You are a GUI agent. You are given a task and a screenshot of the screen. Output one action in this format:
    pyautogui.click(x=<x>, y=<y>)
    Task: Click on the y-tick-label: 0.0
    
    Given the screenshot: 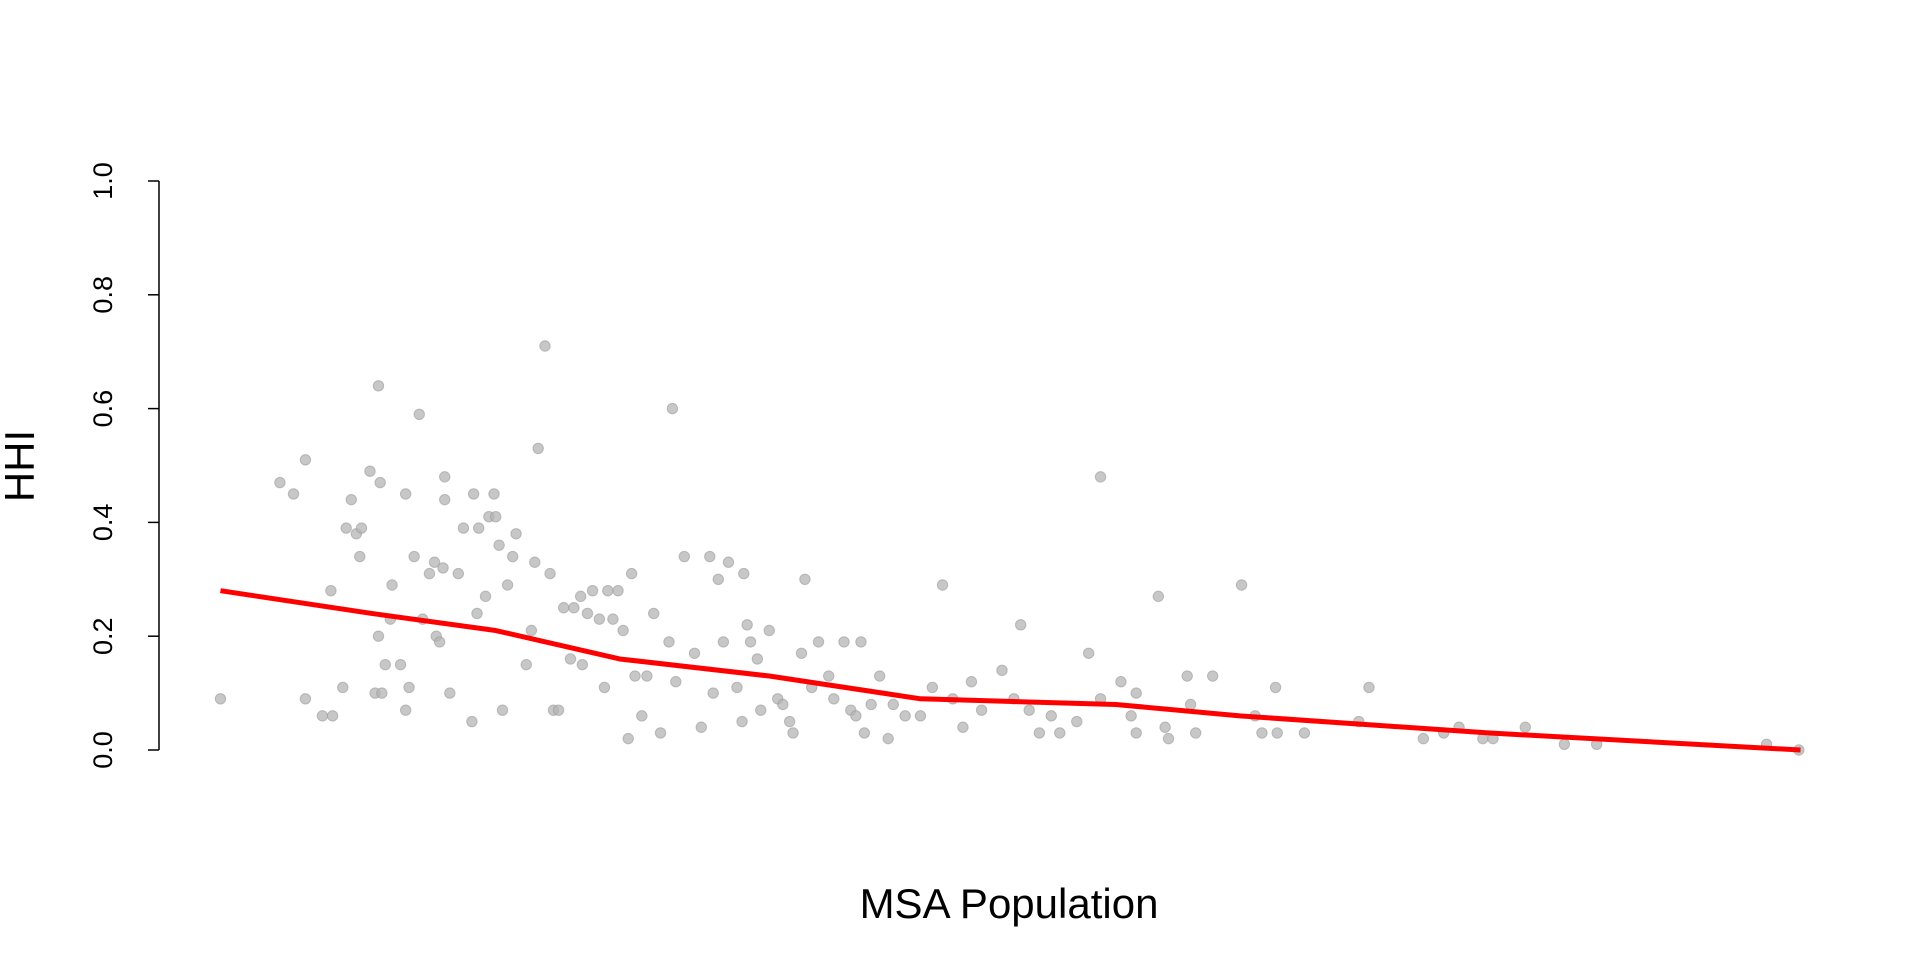 What is the action you would take?
    pyautogui.click(x=103, y=750)
    